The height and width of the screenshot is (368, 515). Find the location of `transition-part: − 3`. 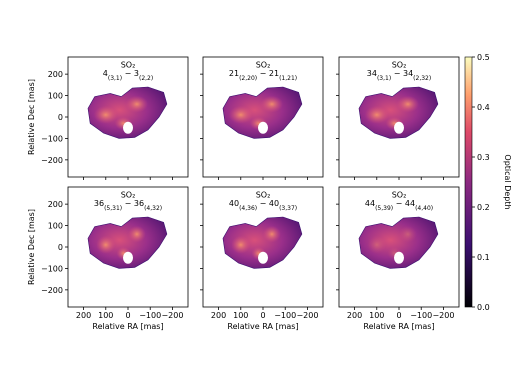

transition-part: − 3 is located at coordinates (130, 73).